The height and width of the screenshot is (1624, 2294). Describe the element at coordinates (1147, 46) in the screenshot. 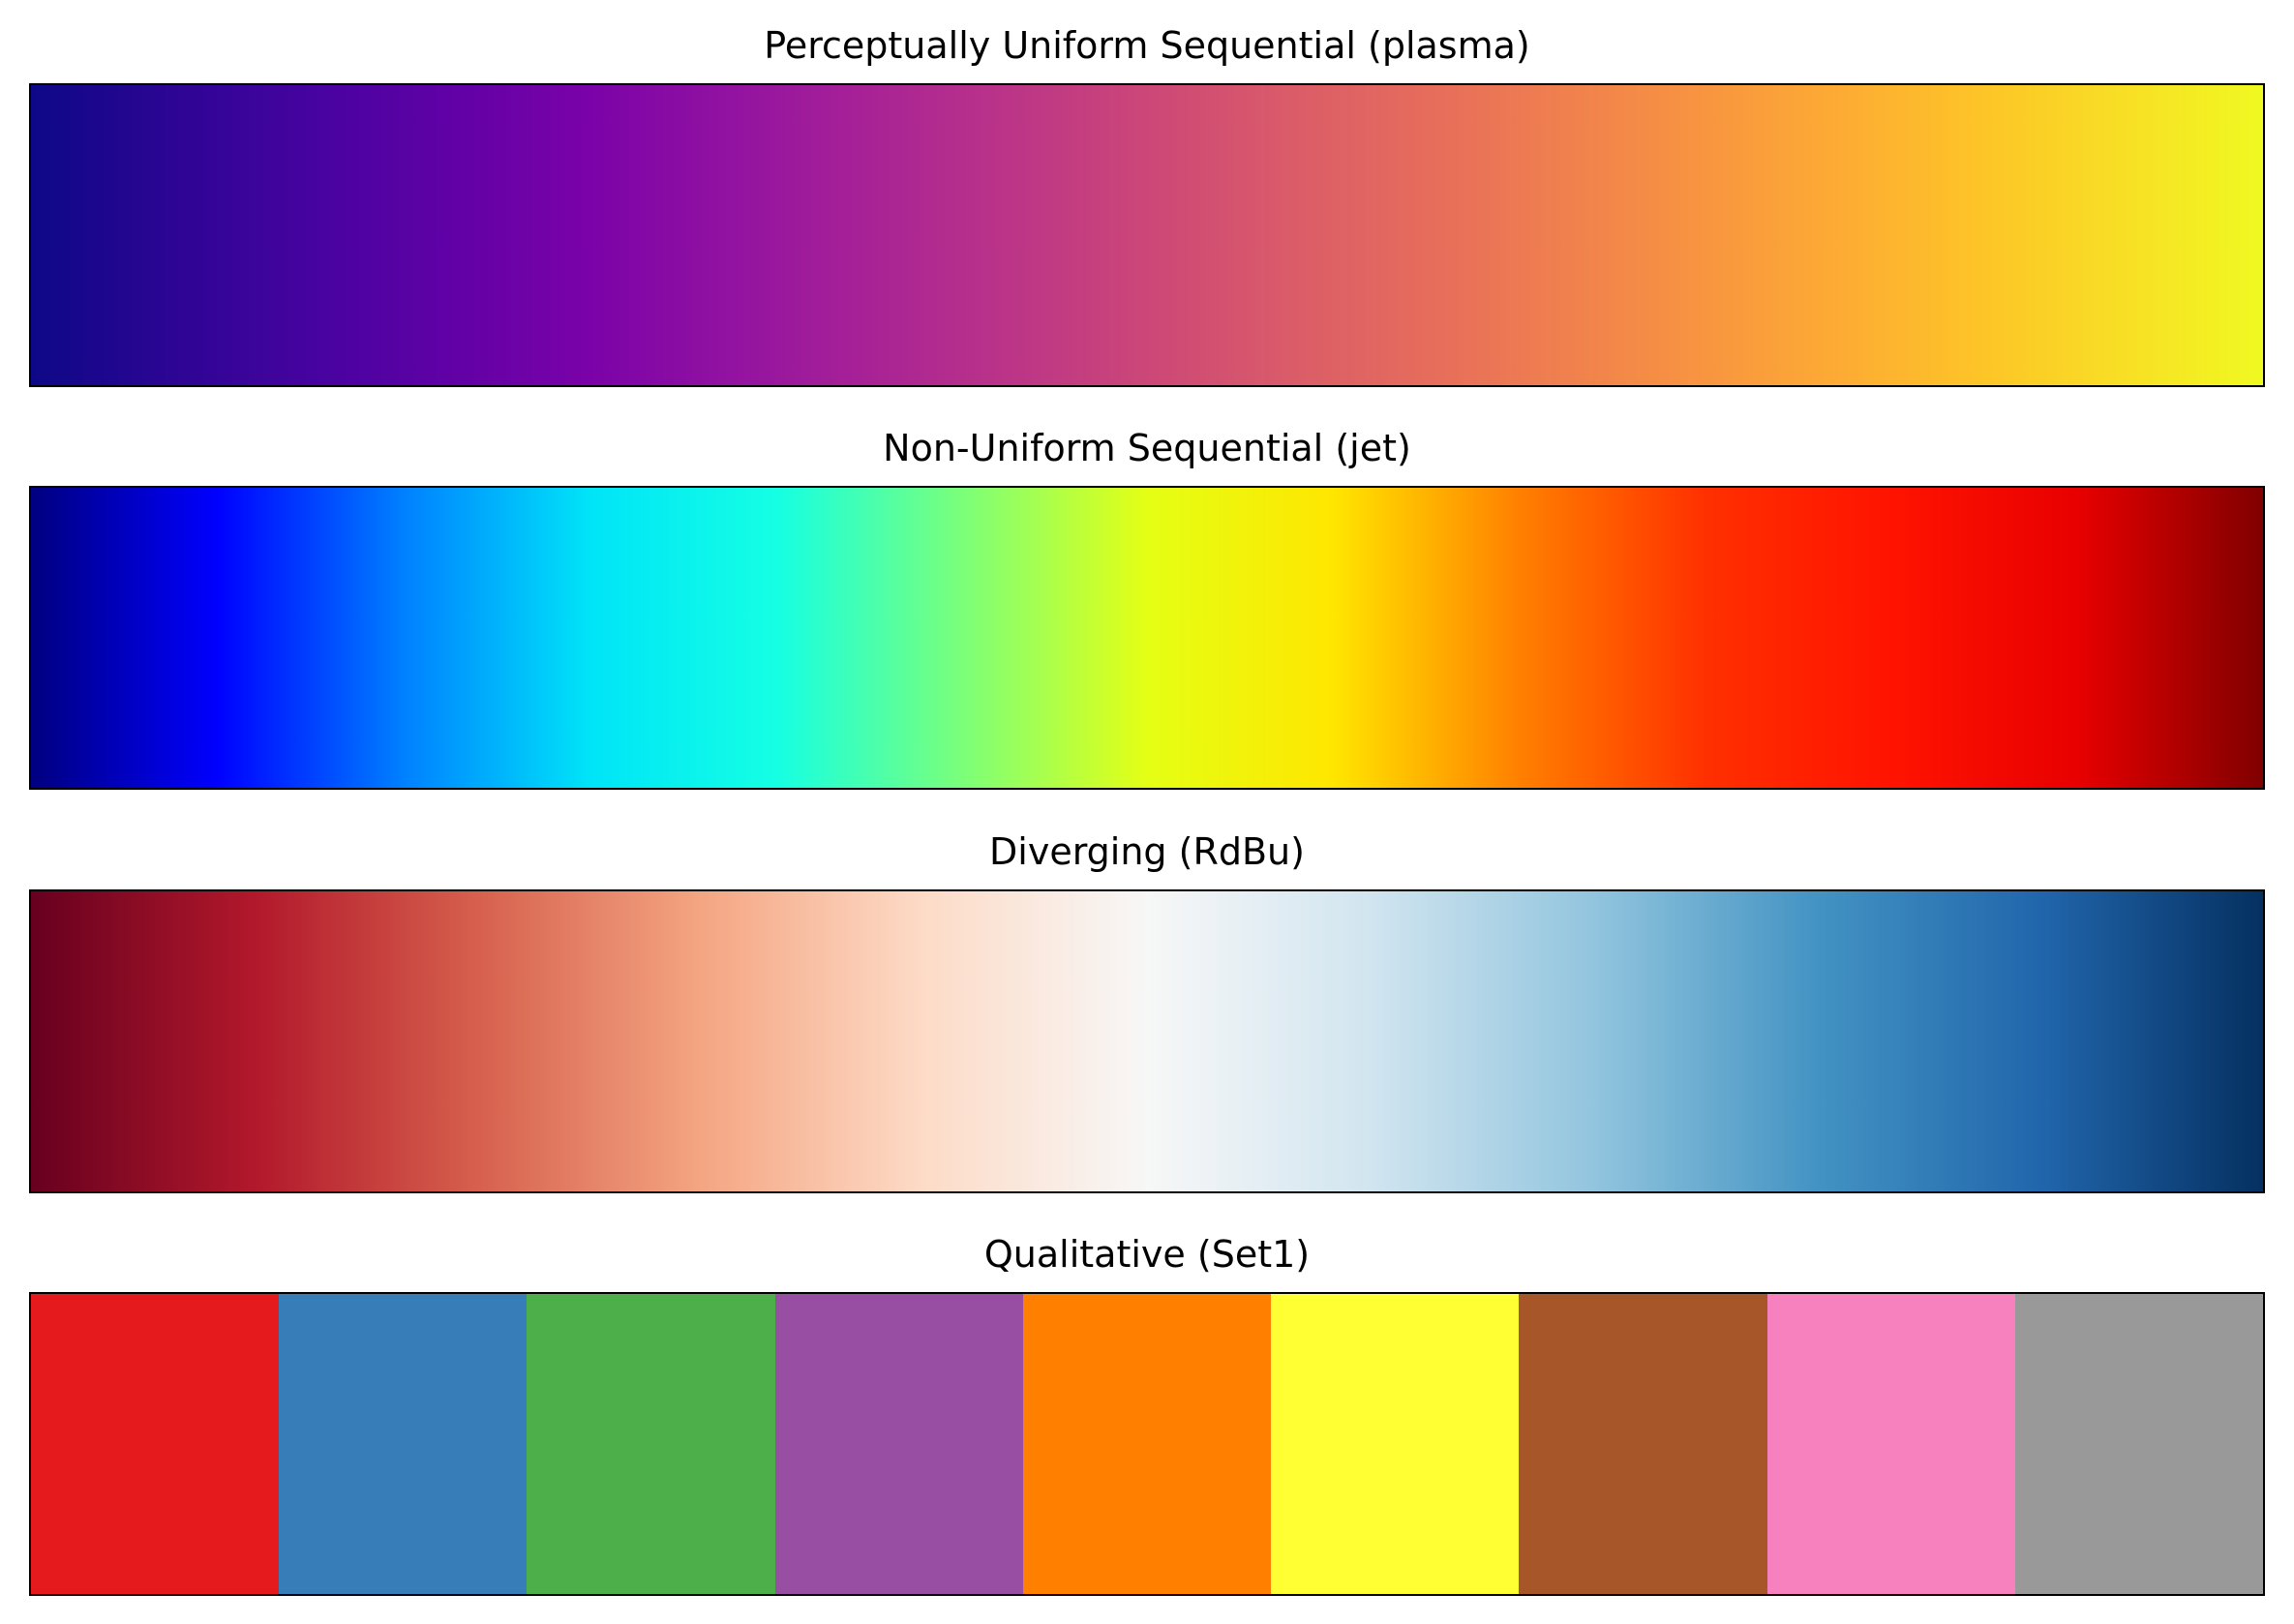

I see `panel-title-plasma: Perceptually Uniform Sequential (plasma)` at that location.